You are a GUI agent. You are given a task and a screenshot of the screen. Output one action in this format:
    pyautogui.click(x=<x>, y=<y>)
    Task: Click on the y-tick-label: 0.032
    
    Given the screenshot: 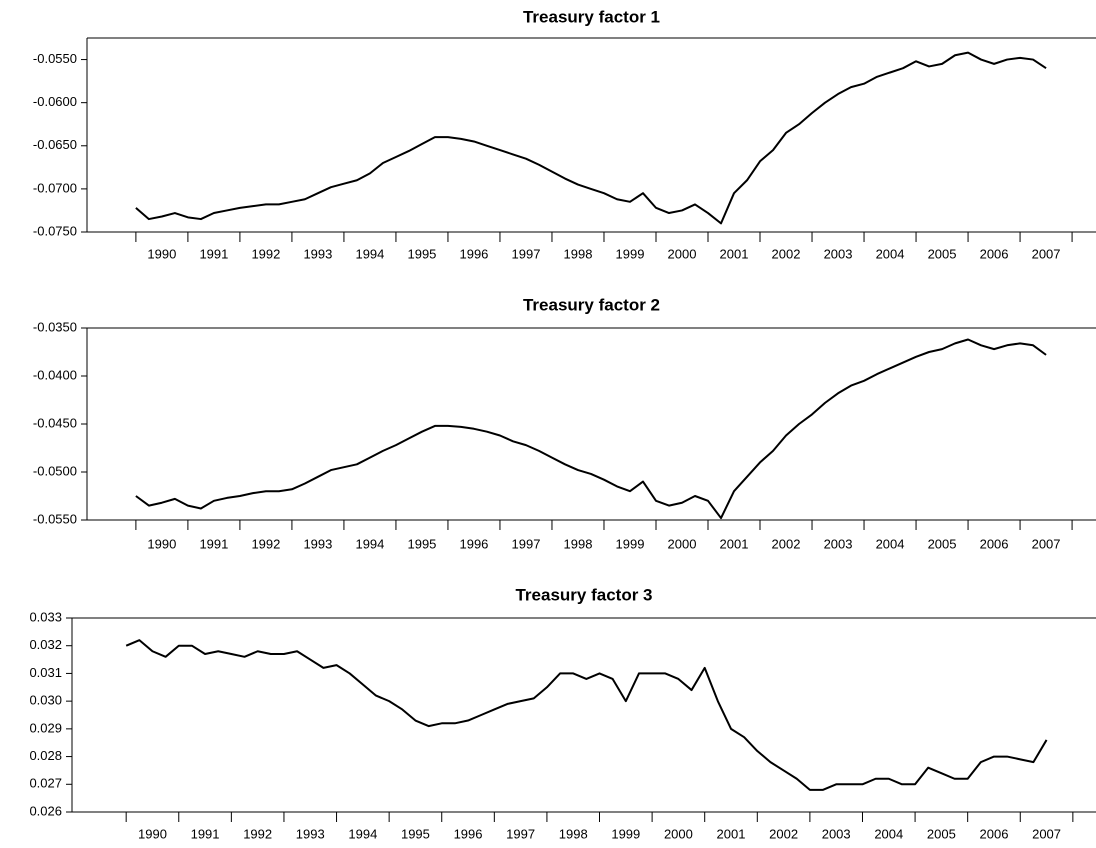 What is the action you would take?
    pyautogui.click(x=45, y=644)
    